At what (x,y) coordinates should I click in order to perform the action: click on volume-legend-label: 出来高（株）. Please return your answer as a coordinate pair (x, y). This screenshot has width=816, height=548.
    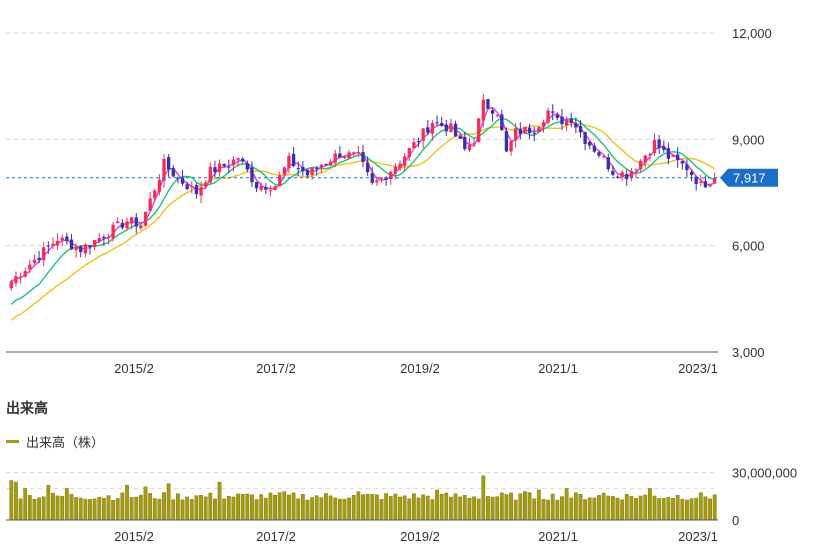
    Looking at the image, I should click on (65, 442).